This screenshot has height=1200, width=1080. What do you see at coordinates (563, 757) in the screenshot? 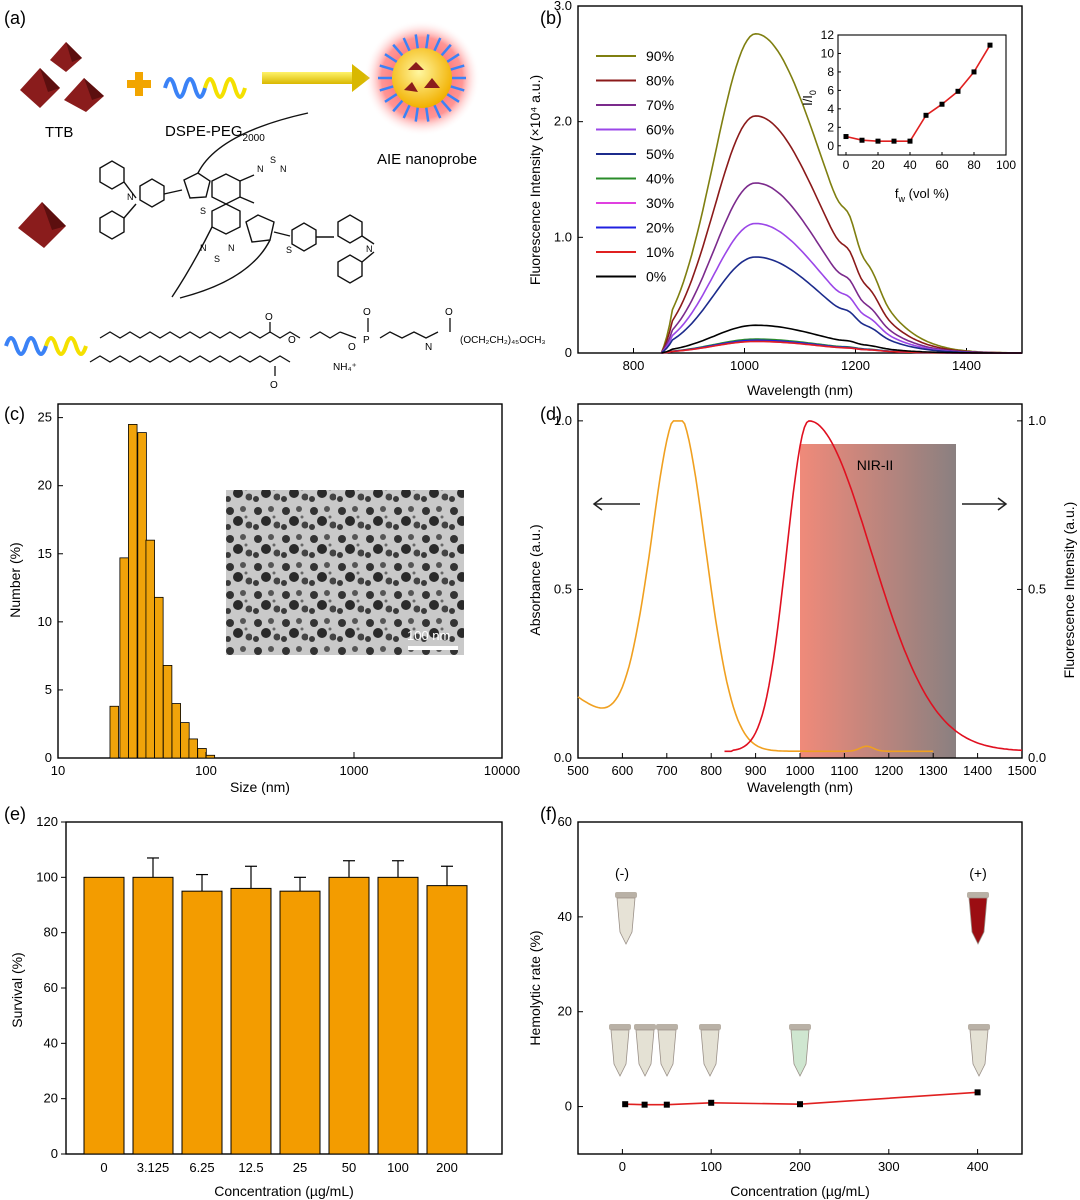
I see `y-tick-label: 0.0` at bounding box center [563, 757].